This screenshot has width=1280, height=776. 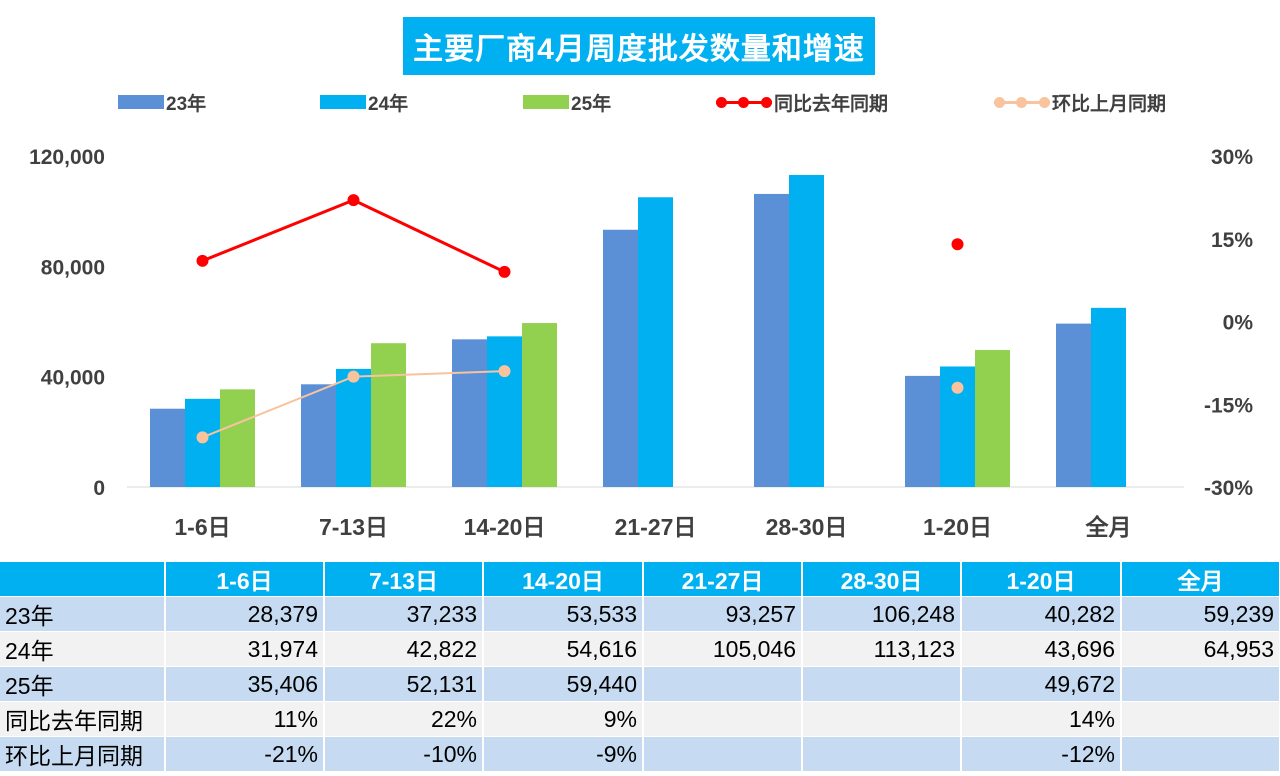 What do you see at coordinates (83, 719) in the screenshot?
I see `row-label: 同比去年同期` at bounding box center [83, 719].